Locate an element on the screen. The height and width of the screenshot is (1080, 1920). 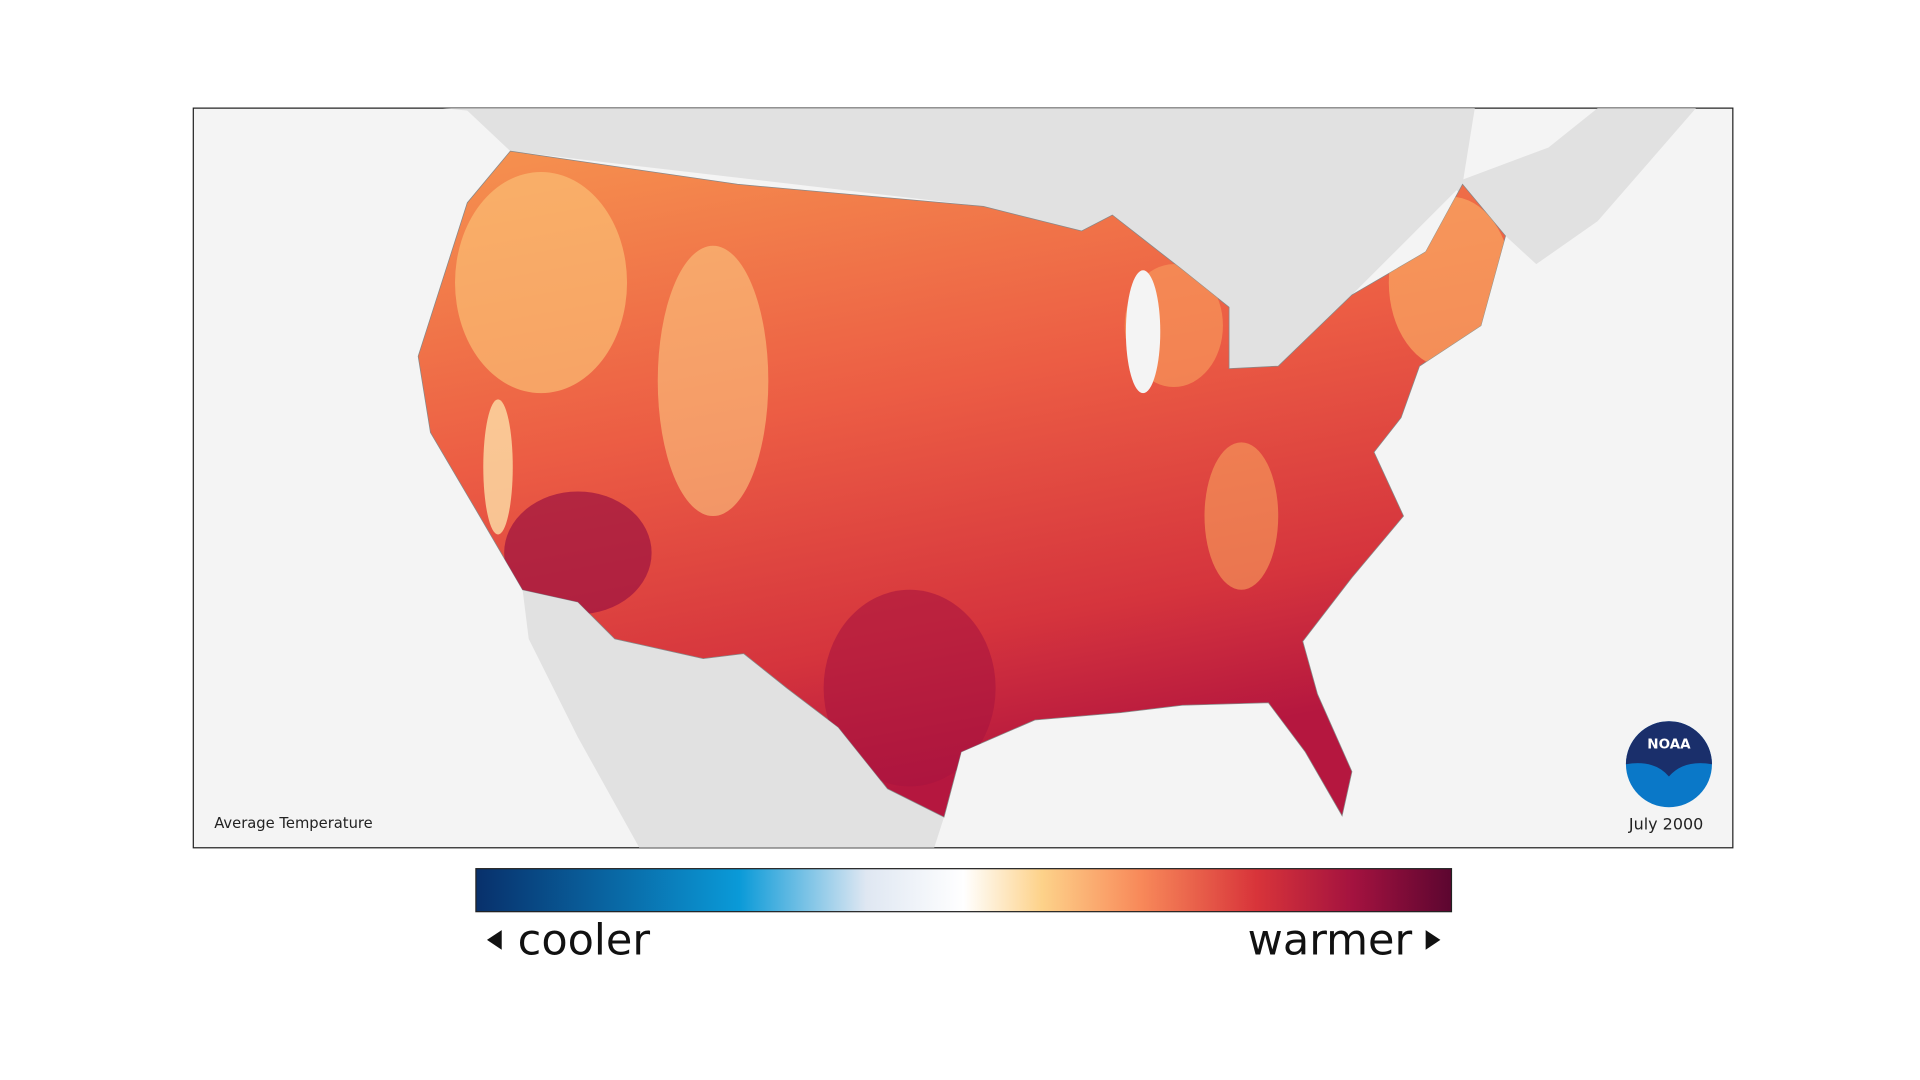
lake-michigan is located at coordinates (1143, 332).